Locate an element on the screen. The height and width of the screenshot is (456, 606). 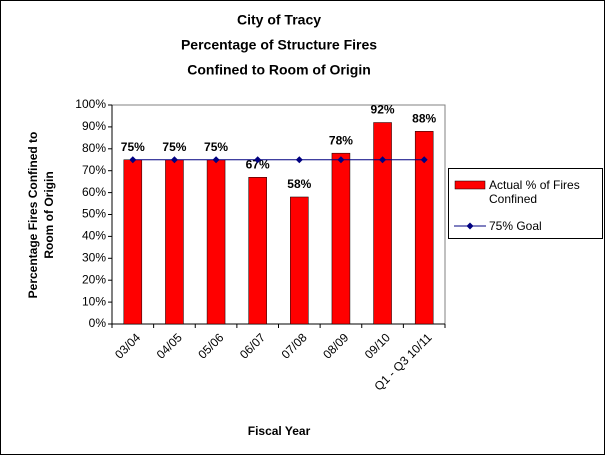
y-tick-label: 90% is located at coordinates (94, 126).